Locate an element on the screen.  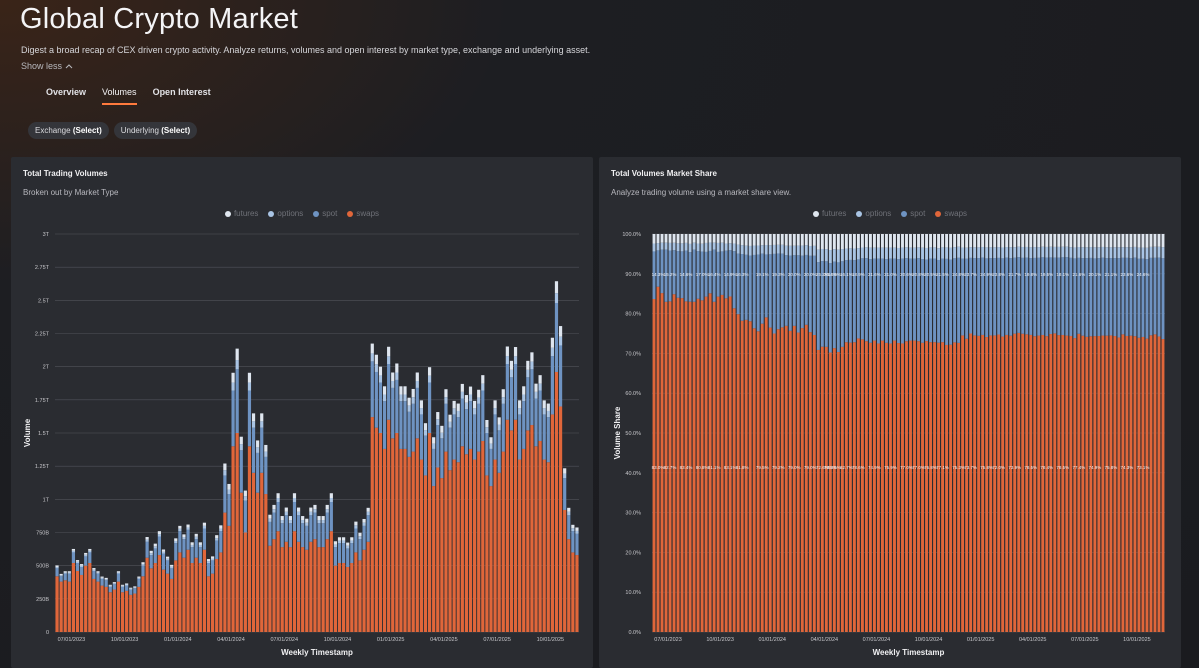
show-less-label: Show less is located at coordinates (42, 66).